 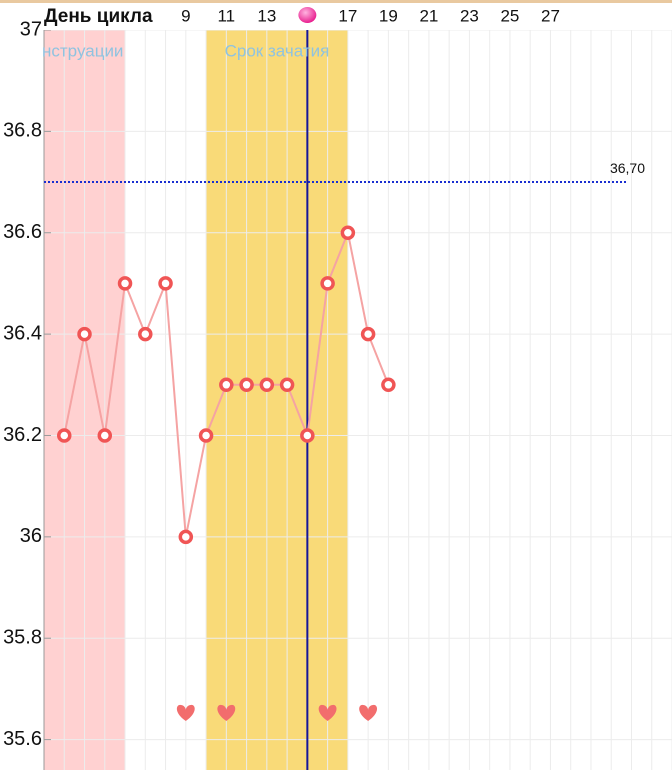 I want to click on x-tick-label: 13, so click(x=266, y=15).